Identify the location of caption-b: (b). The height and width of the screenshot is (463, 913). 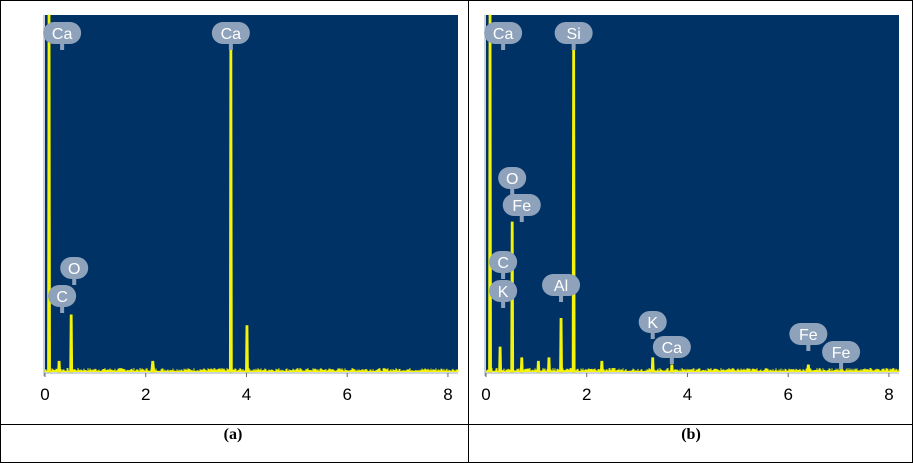
(691, 434).